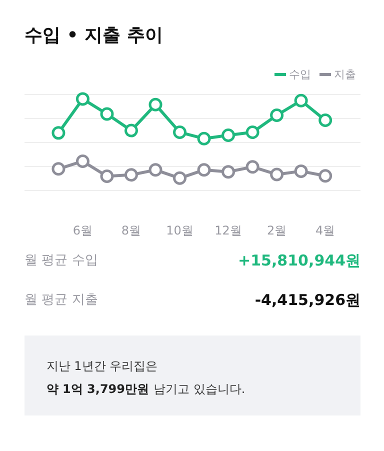 This screenshot has width=384, height=451. What do you see at coordinates (180, 231) in the screenshot?
I see `x-tick-label: 10월` at bounding box center [180, 231].